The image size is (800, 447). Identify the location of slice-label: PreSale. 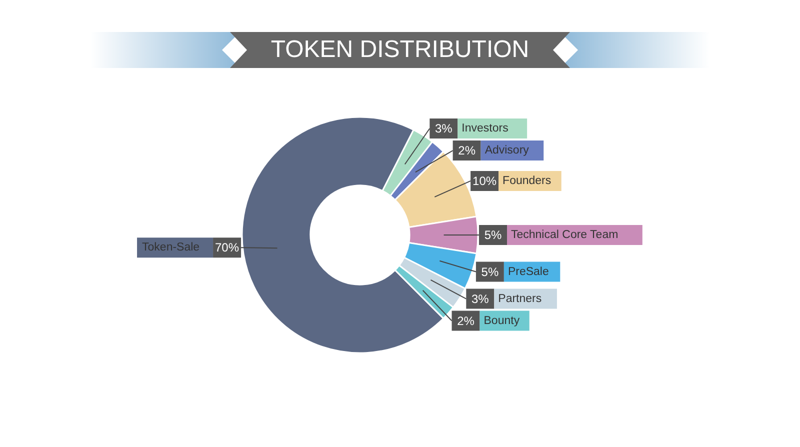
(528, 272).